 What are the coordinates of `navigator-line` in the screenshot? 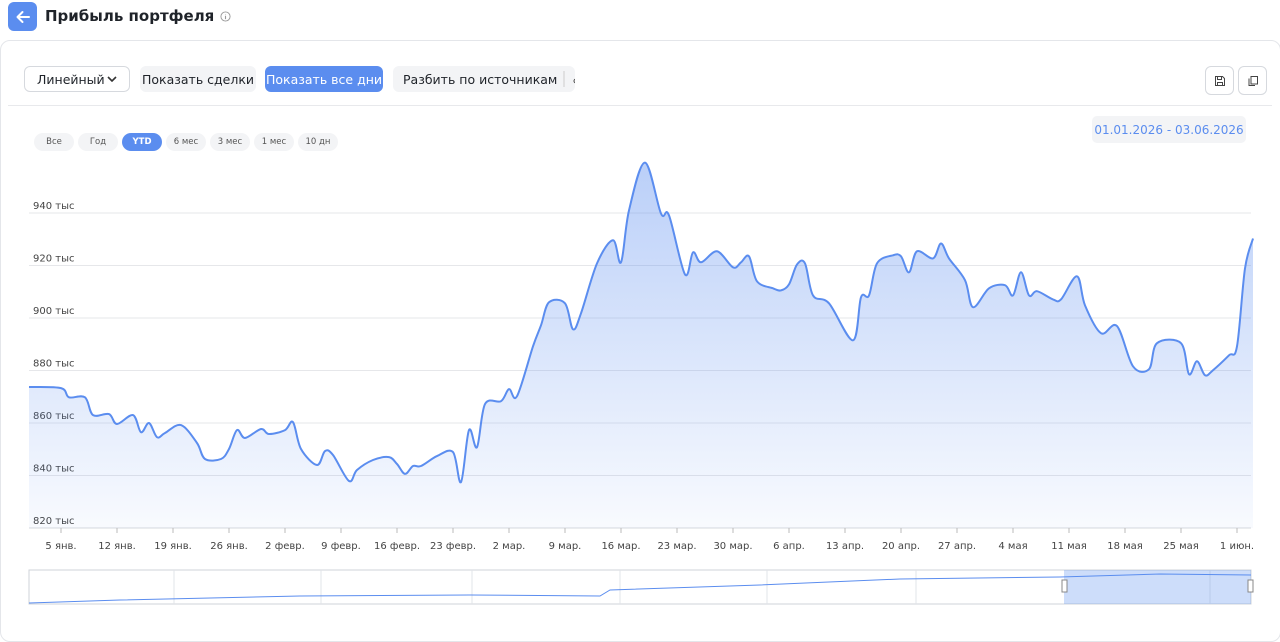 It's located at (640, 588).